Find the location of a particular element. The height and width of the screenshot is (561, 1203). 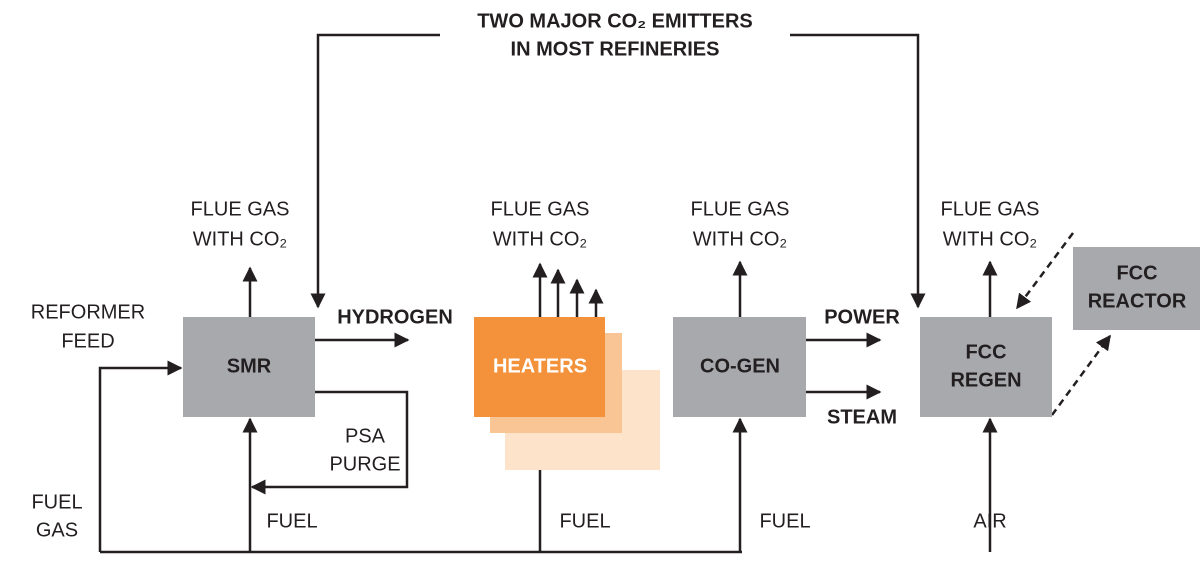

title: IN MOST REFINERIES is located at coordinates (615, 49).